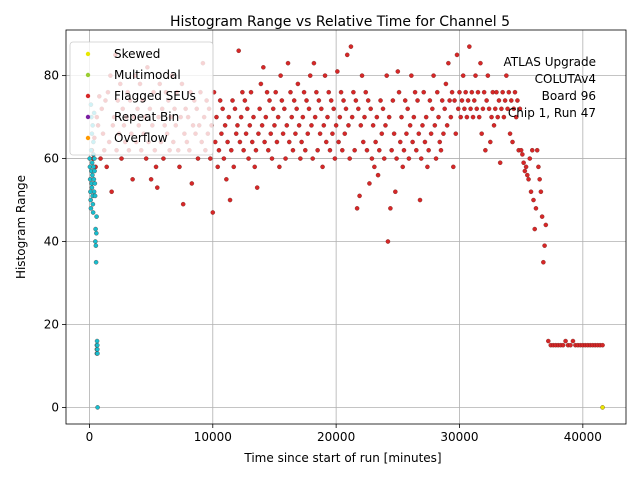 The height and width of the screenshot is (480, 640). I want to click on legend-label: Overflow, so click(141, 138).